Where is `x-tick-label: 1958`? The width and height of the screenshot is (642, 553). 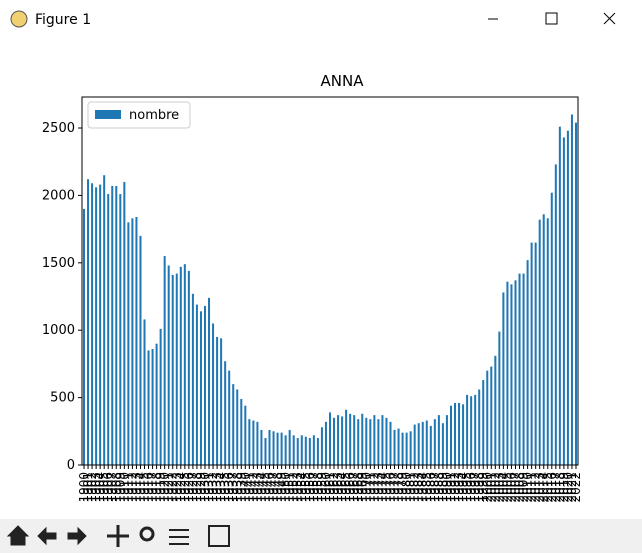 x-tick-label: 1958 is located at coordinates (318, 487).